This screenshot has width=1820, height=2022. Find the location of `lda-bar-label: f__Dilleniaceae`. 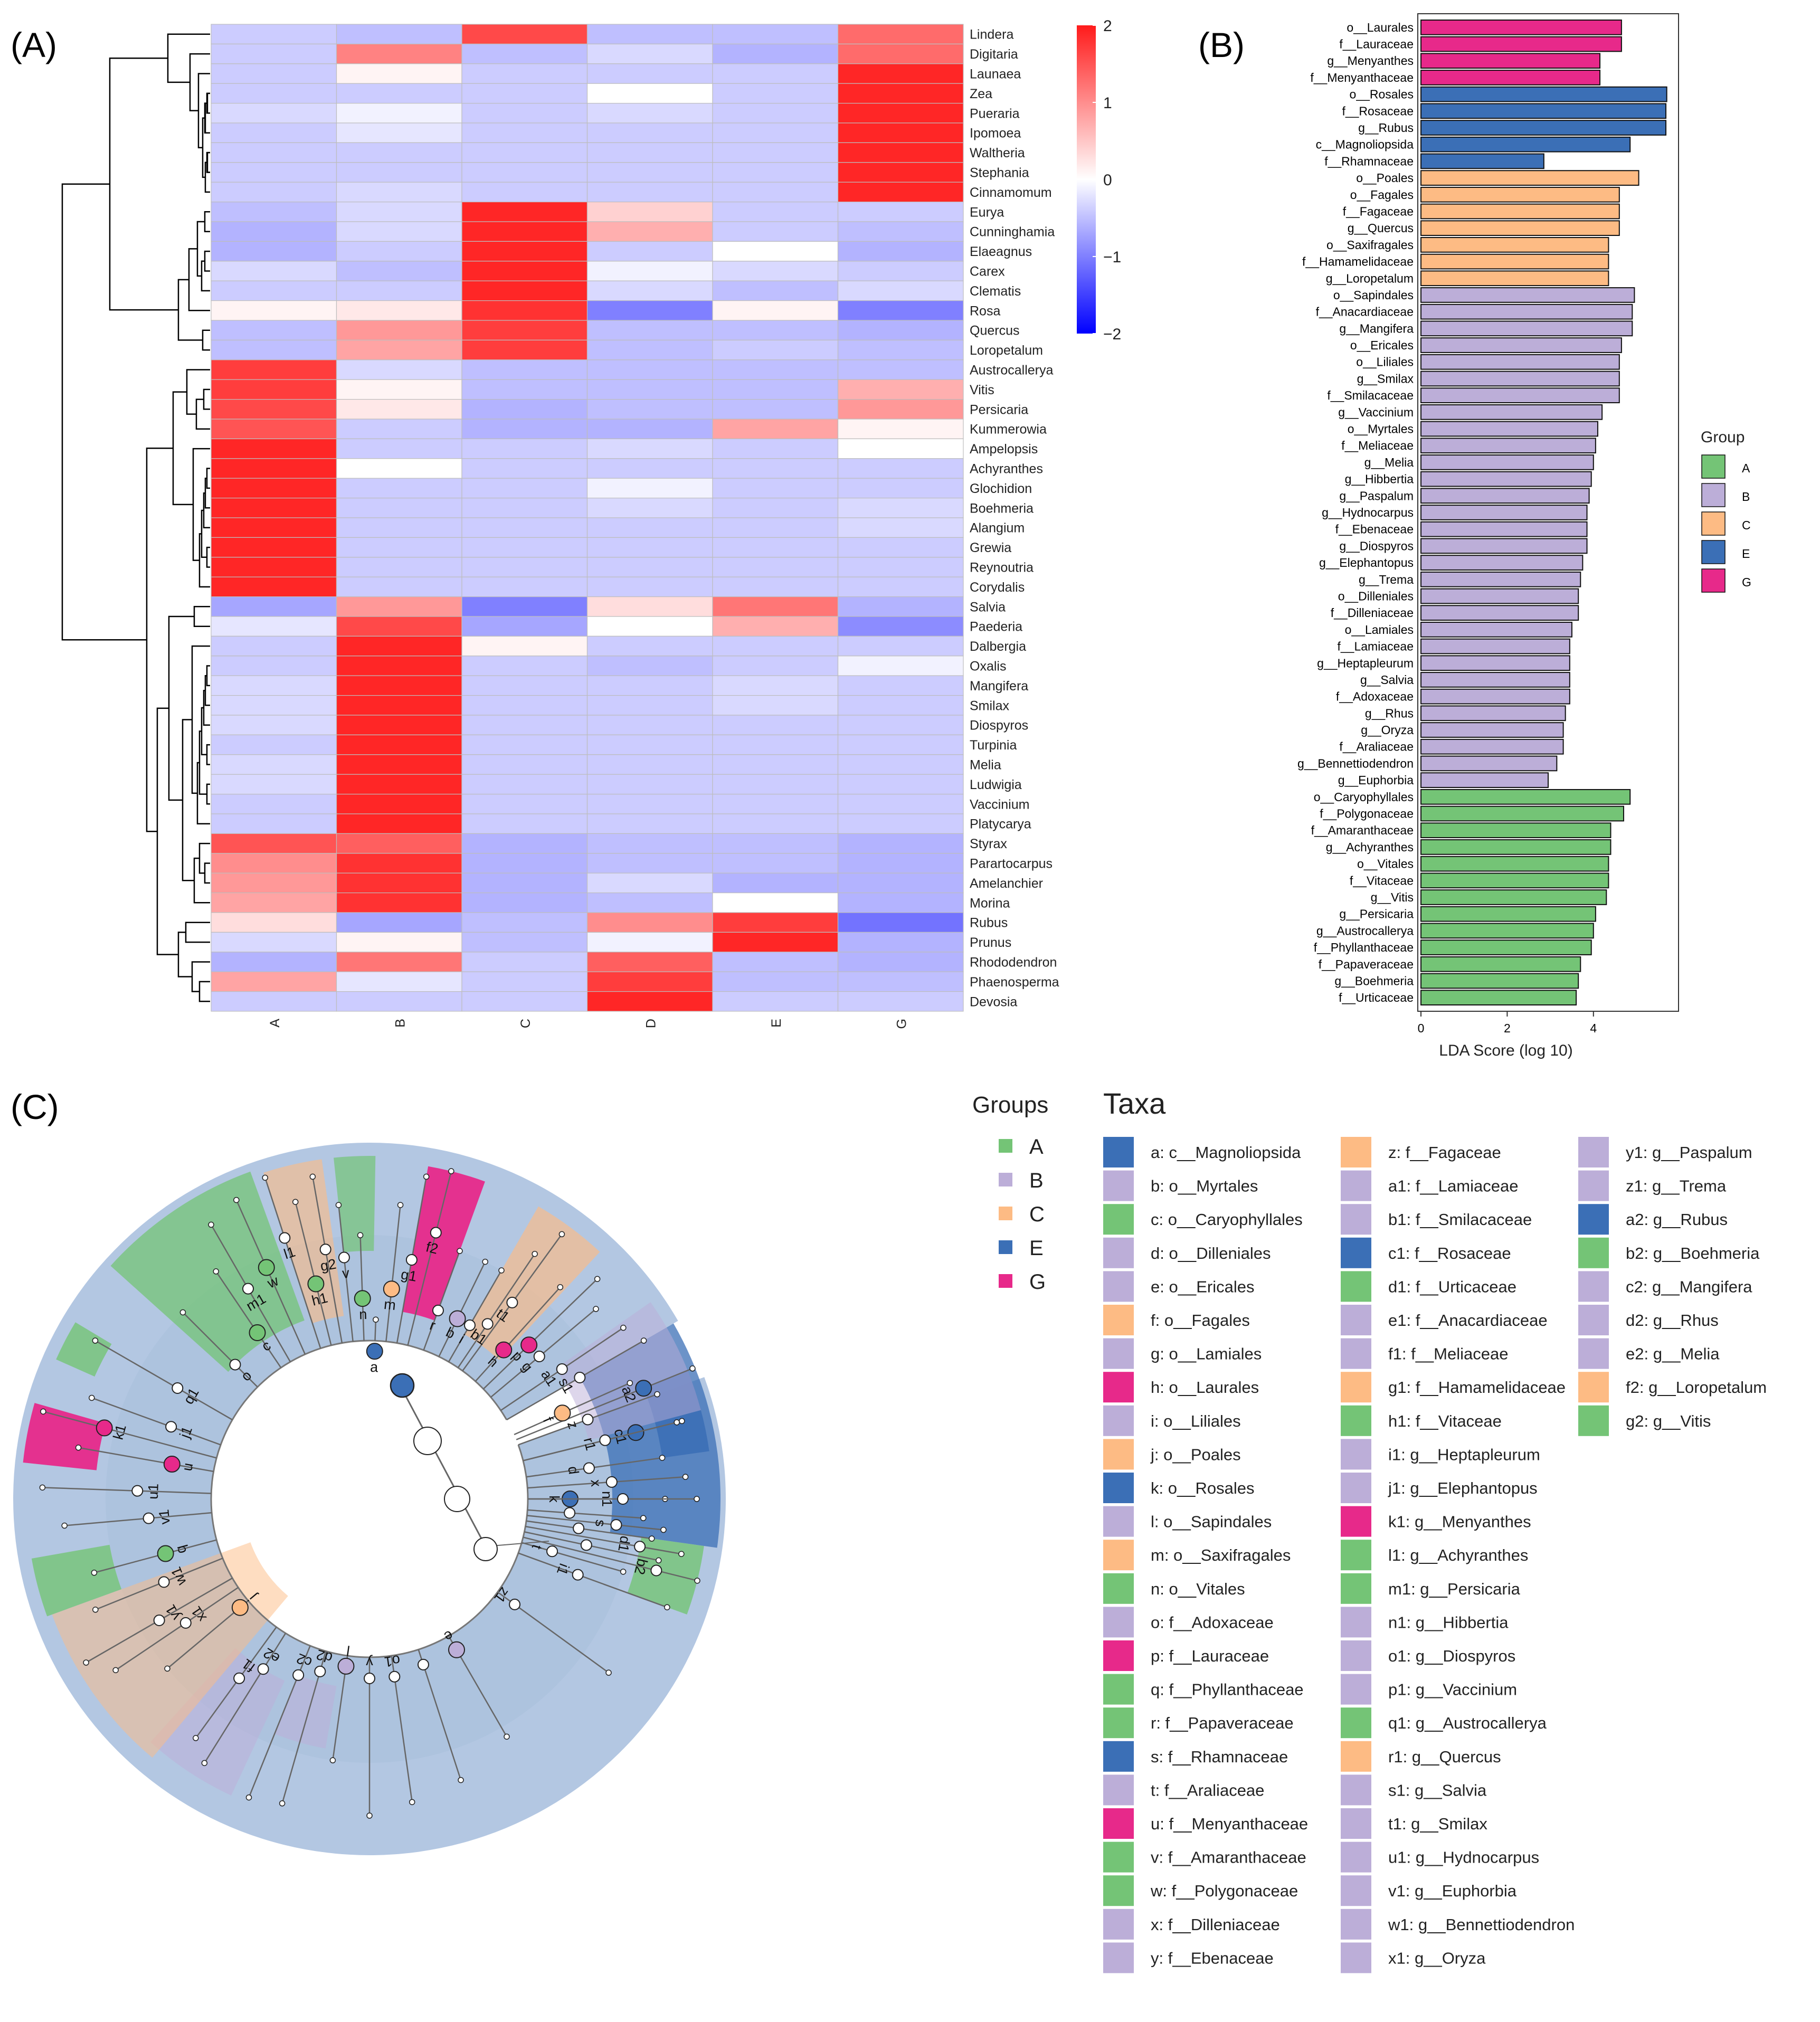

lda-bar-label: f__Dilleniaceae is located at coordinates (1372, 613).